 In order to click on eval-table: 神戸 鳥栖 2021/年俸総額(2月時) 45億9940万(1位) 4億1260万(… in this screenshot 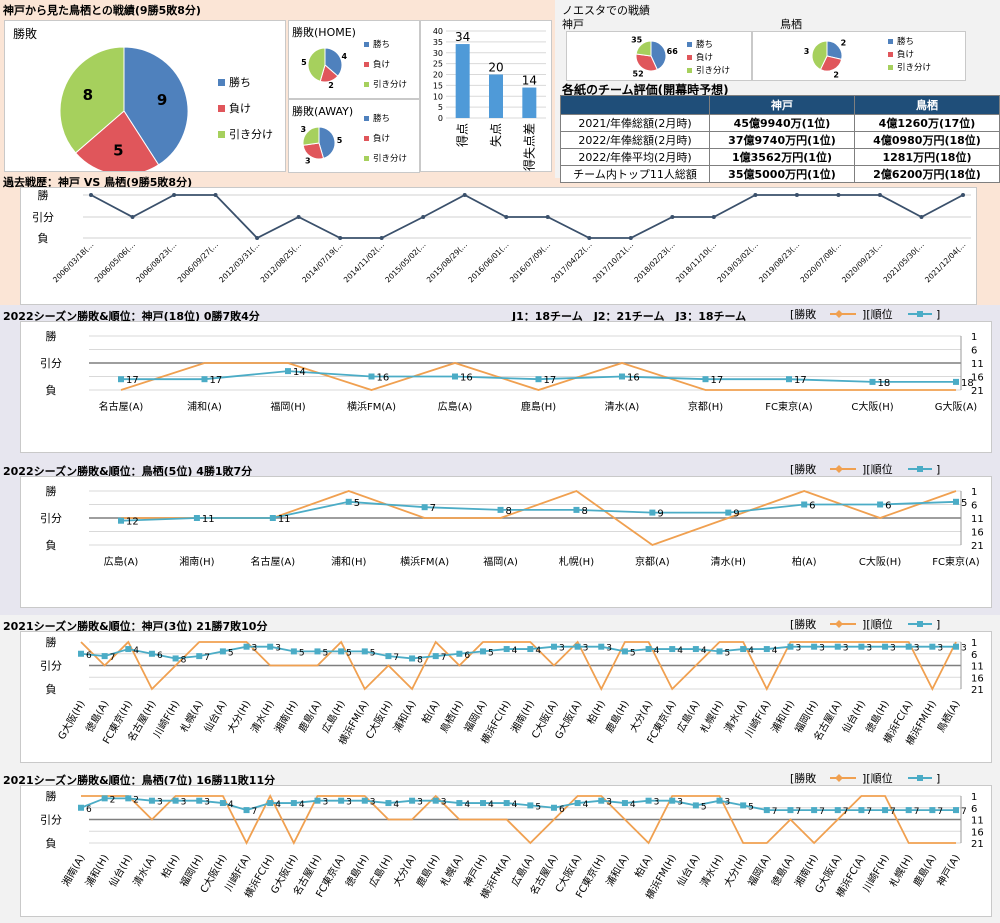, I will do `click(780, 139)`.